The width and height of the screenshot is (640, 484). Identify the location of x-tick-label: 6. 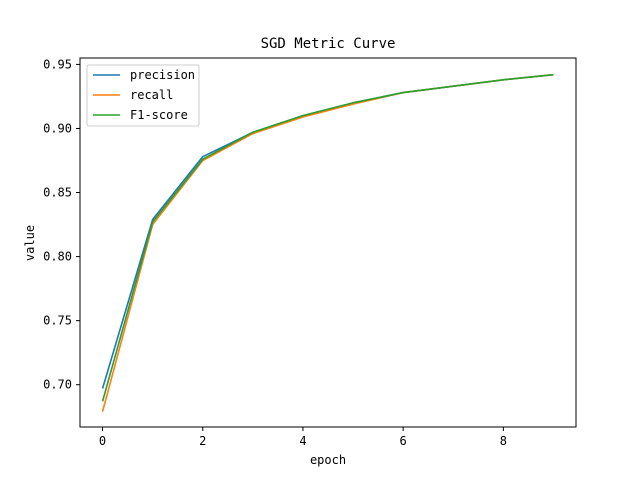
(403, 441).